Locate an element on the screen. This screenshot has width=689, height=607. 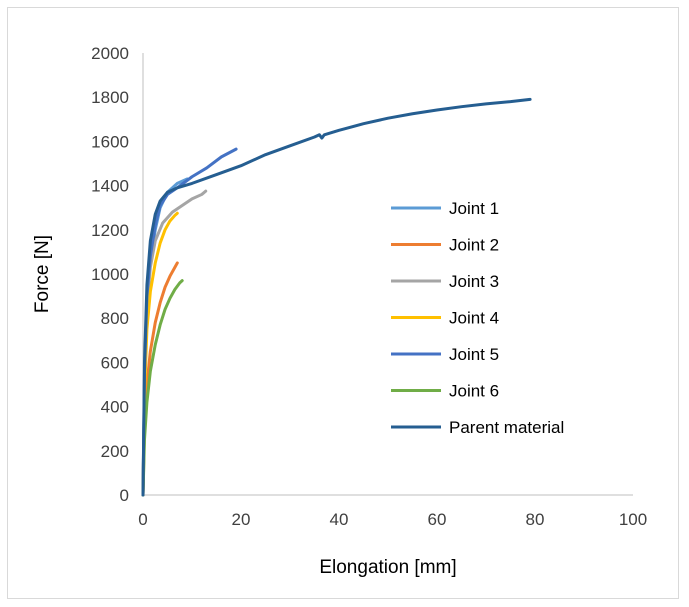
y-tick-label: 2000 is located at coordinates (110, 53).